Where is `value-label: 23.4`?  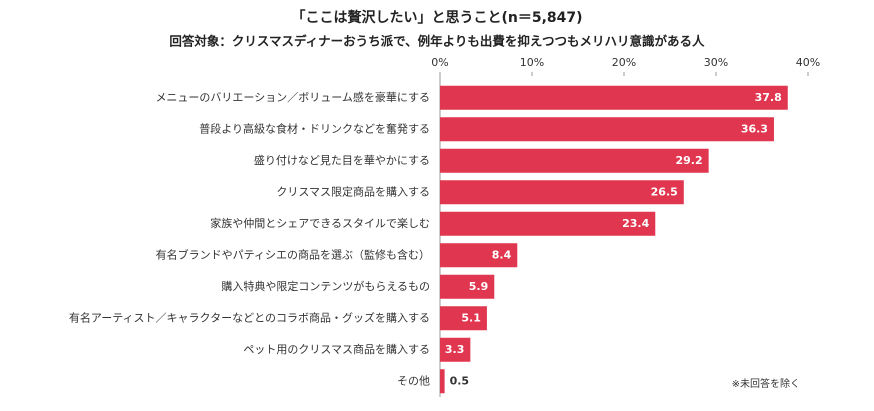
value-label: 23.4 is located at coordinates (635, 223).